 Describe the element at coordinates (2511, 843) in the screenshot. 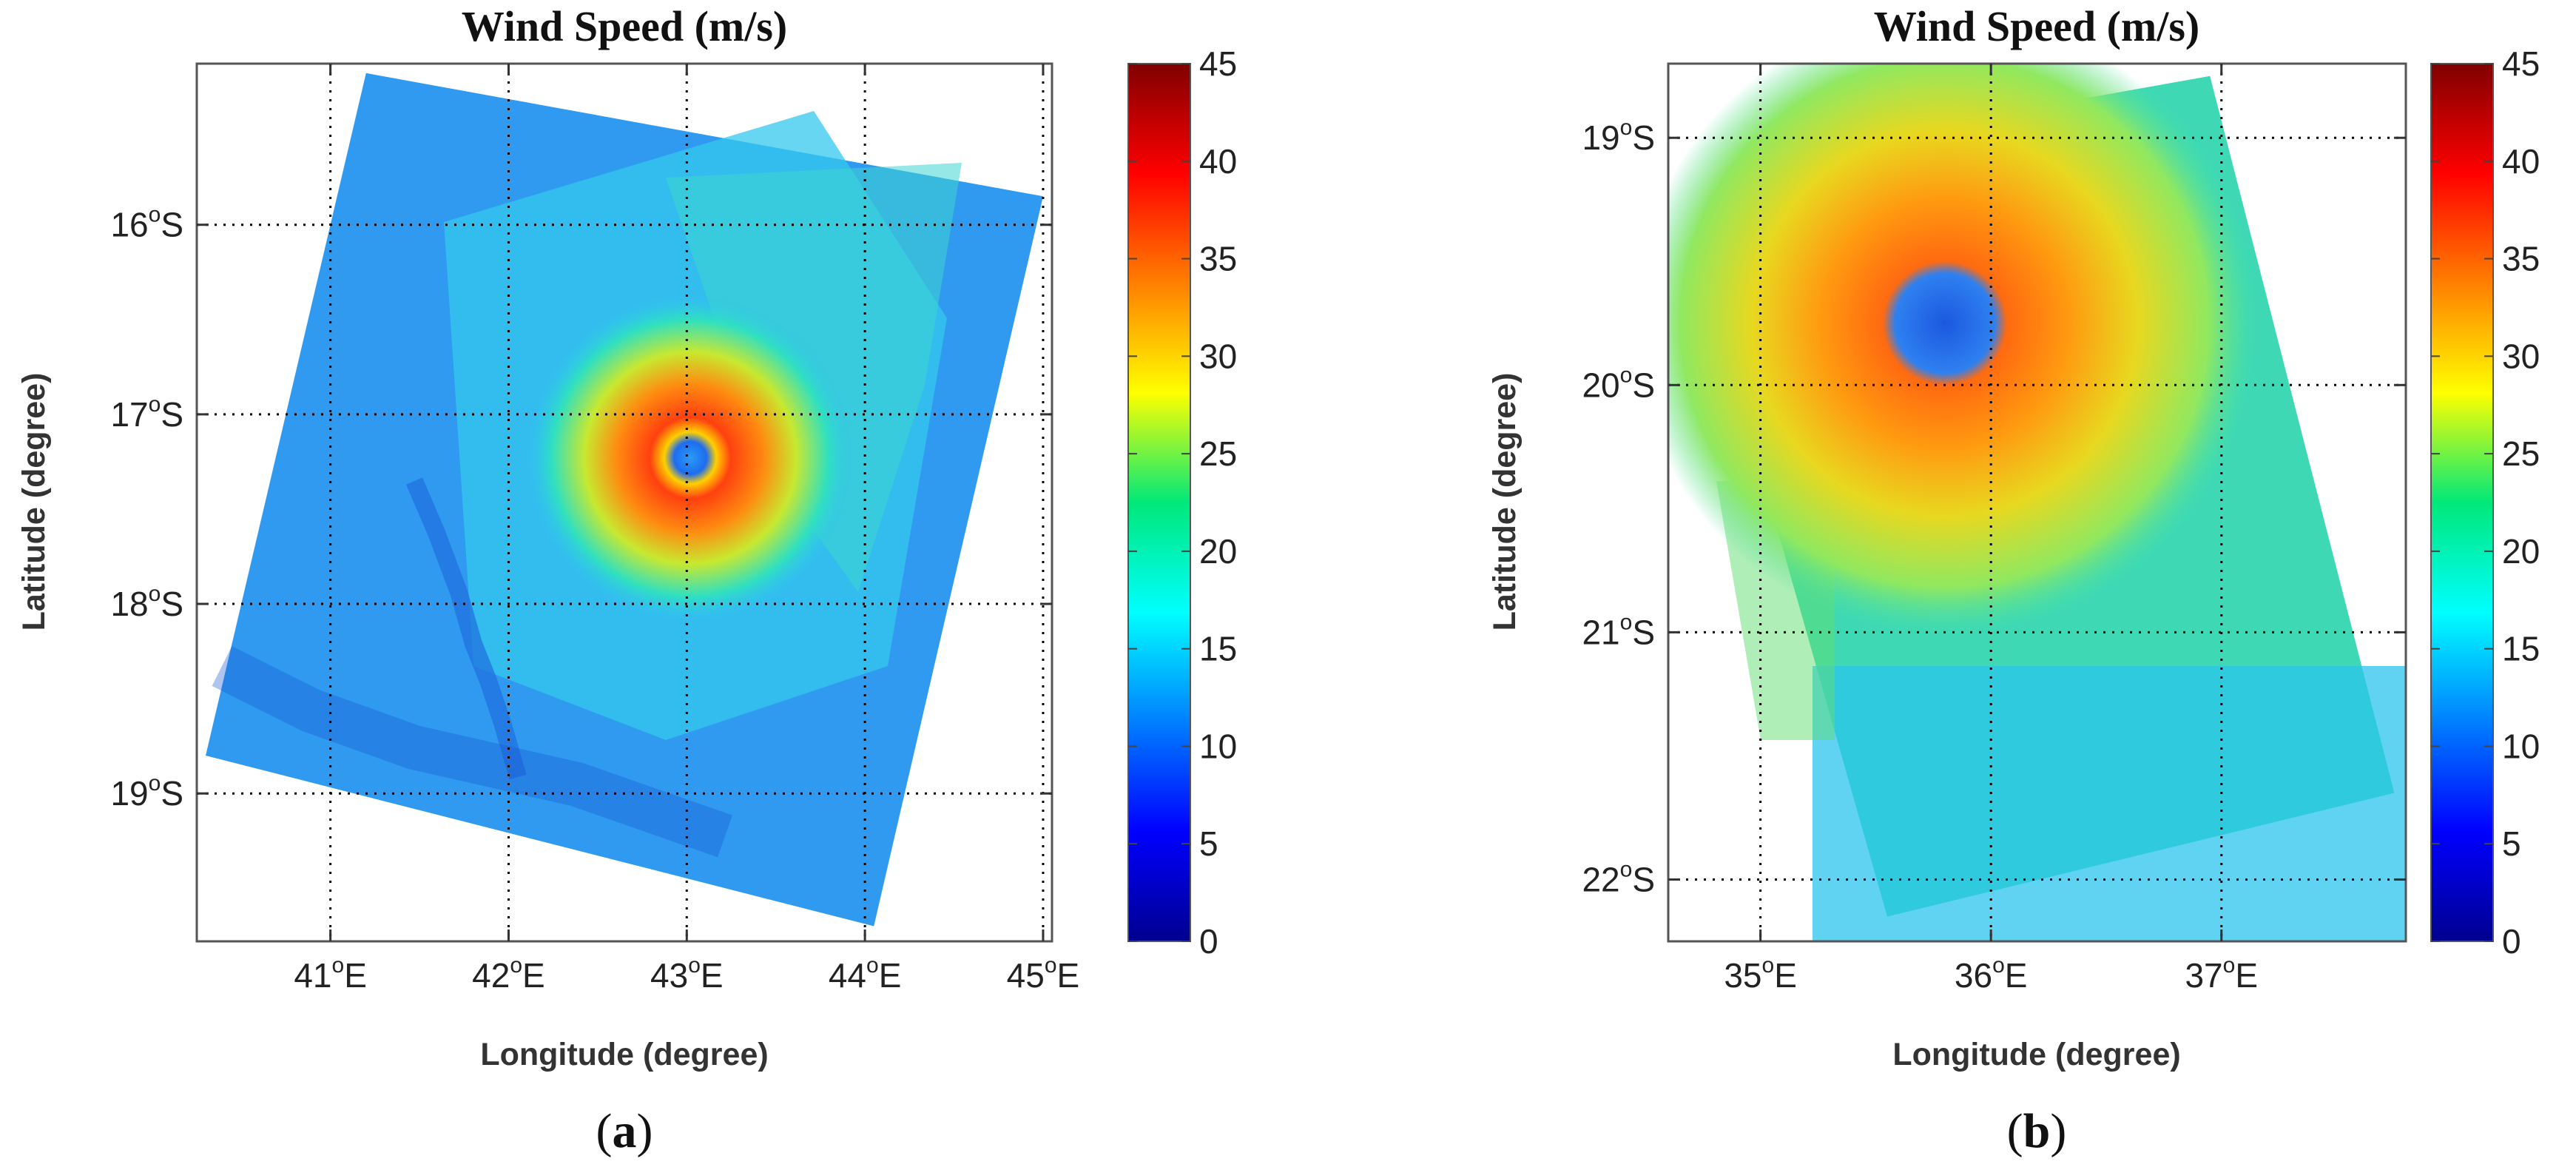

I see `panel-b-cb-label-5: 5` at that location.